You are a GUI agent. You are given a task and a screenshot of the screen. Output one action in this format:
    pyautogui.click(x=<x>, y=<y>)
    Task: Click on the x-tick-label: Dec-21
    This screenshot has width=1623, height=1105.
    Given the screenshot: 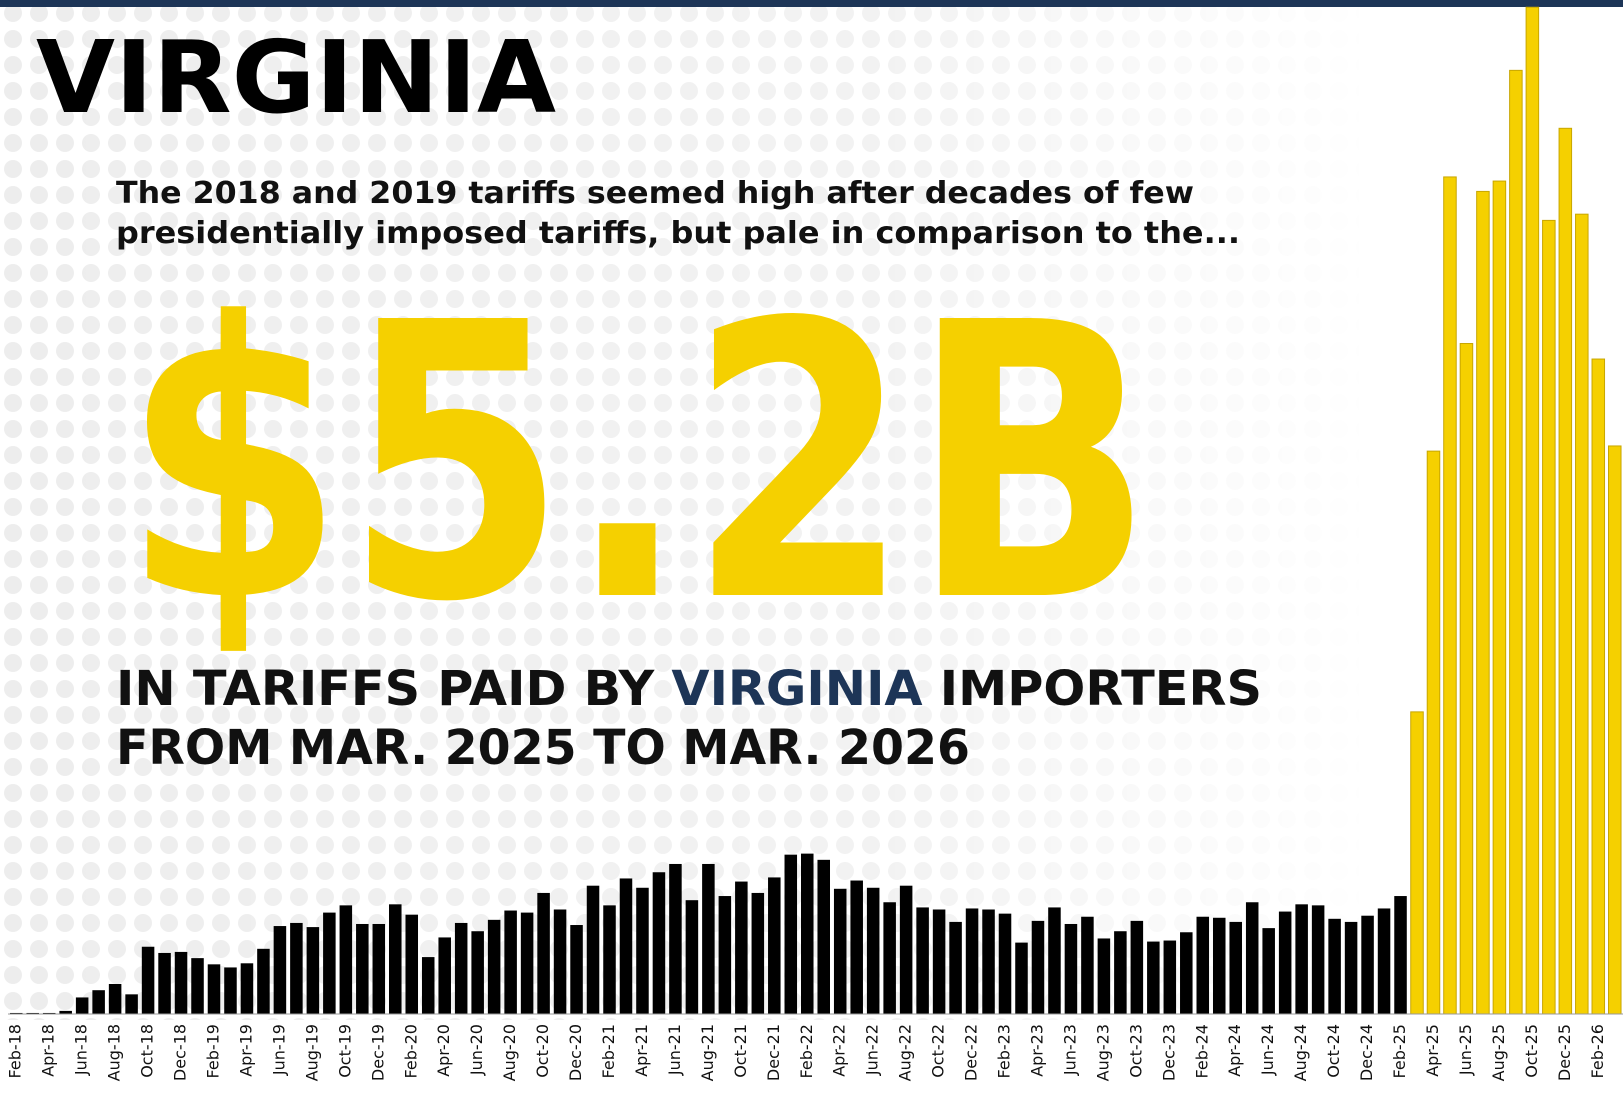 What is the action you would take?
    pyautogui.click(x=773, y=1052)
    